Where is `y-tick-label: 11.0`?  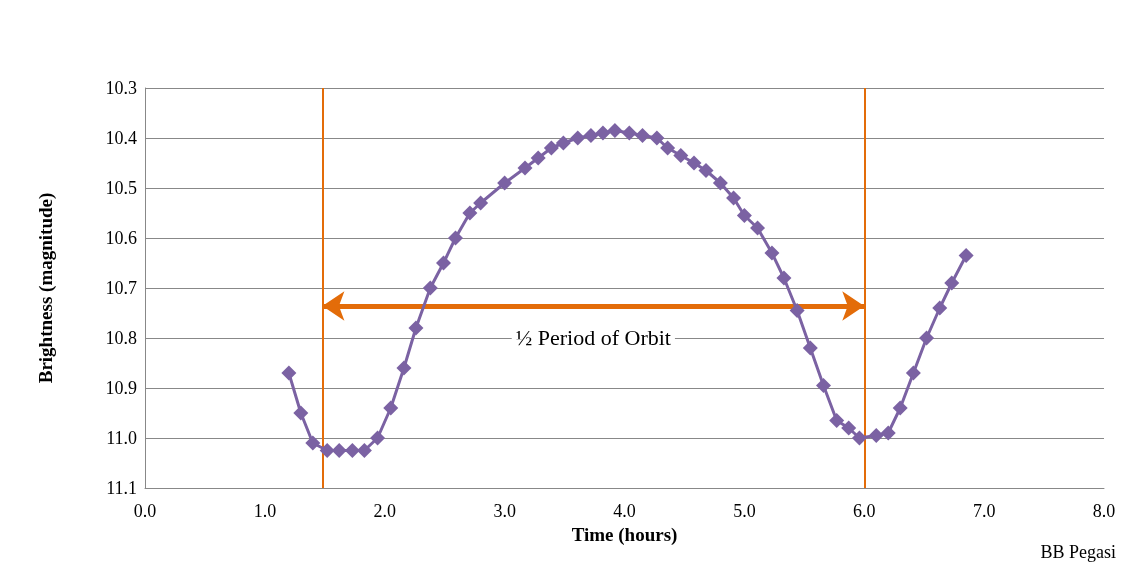 y-tick-label: 11.0 is located at coordinates (121, 438).